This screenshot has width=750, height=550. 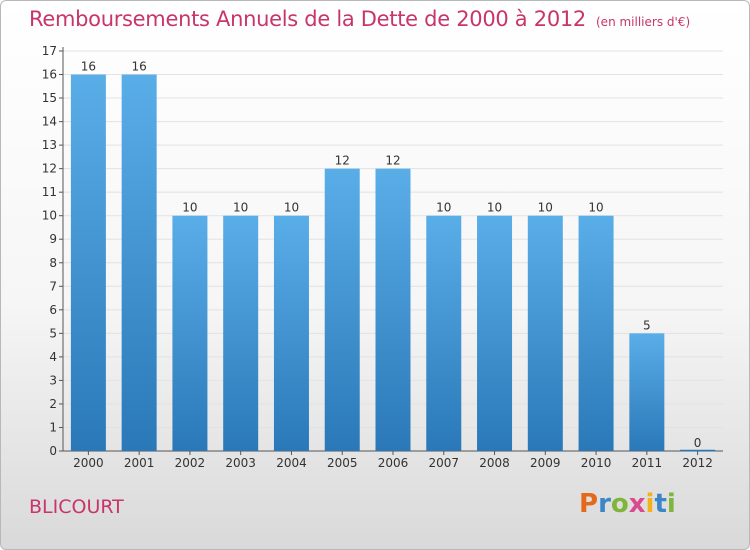 I want to click on y-tick-label: 8, so click(x=53, y=263).